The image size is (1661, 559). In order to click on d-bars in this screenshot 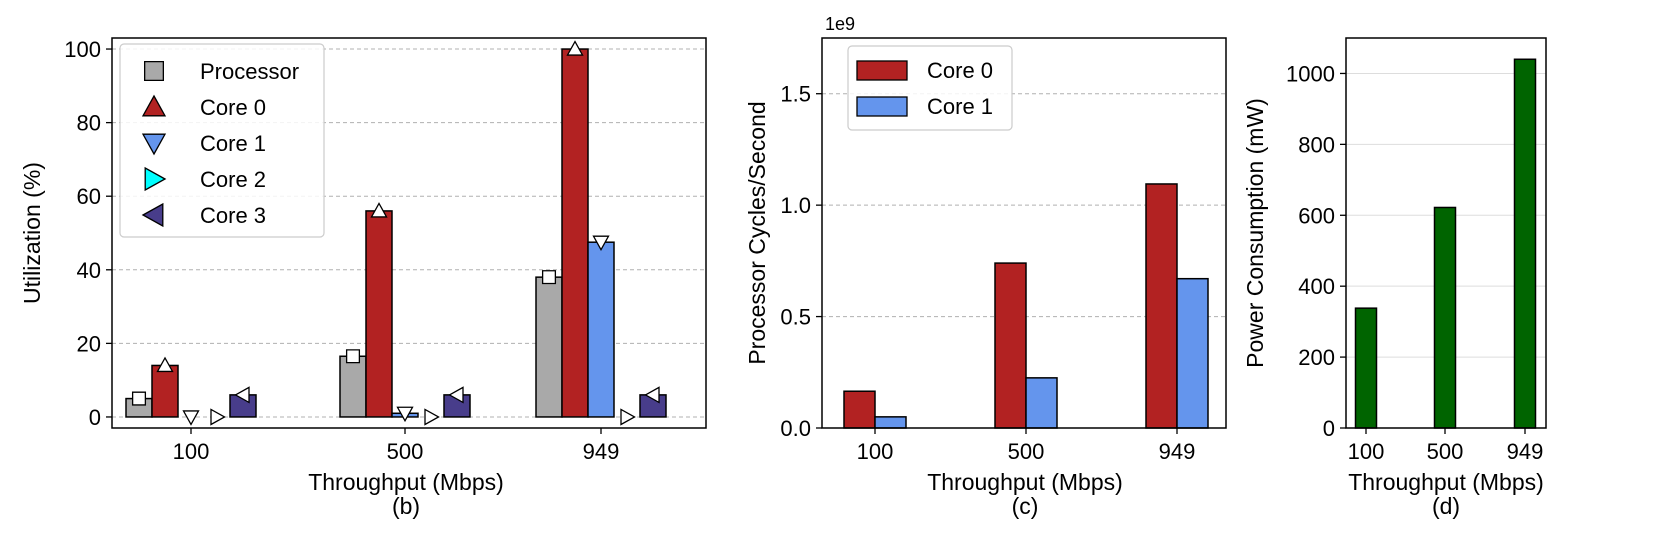, I will do `click(1445, 243)`.